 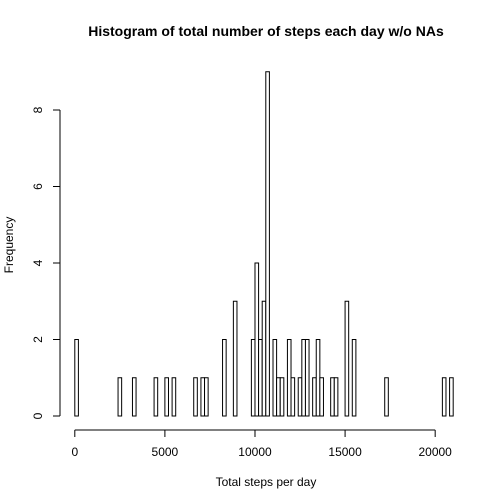 What do you see at coordinates (38, 262) in the screenshot?
I see `y-tick-label: 4` at bounding box center [38, 262].